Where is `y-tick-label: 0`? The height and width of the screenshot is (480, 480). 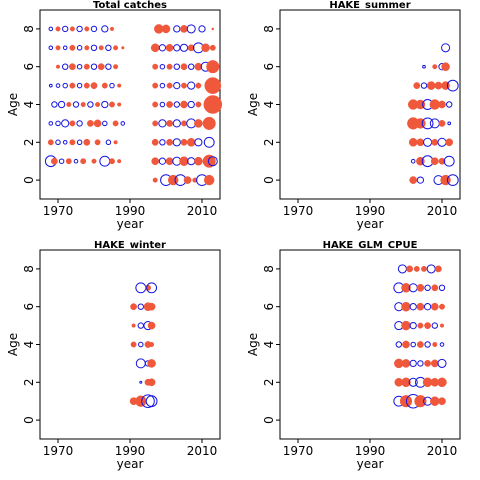 y-tick-label: 0 is located at coordinates (269, 180).